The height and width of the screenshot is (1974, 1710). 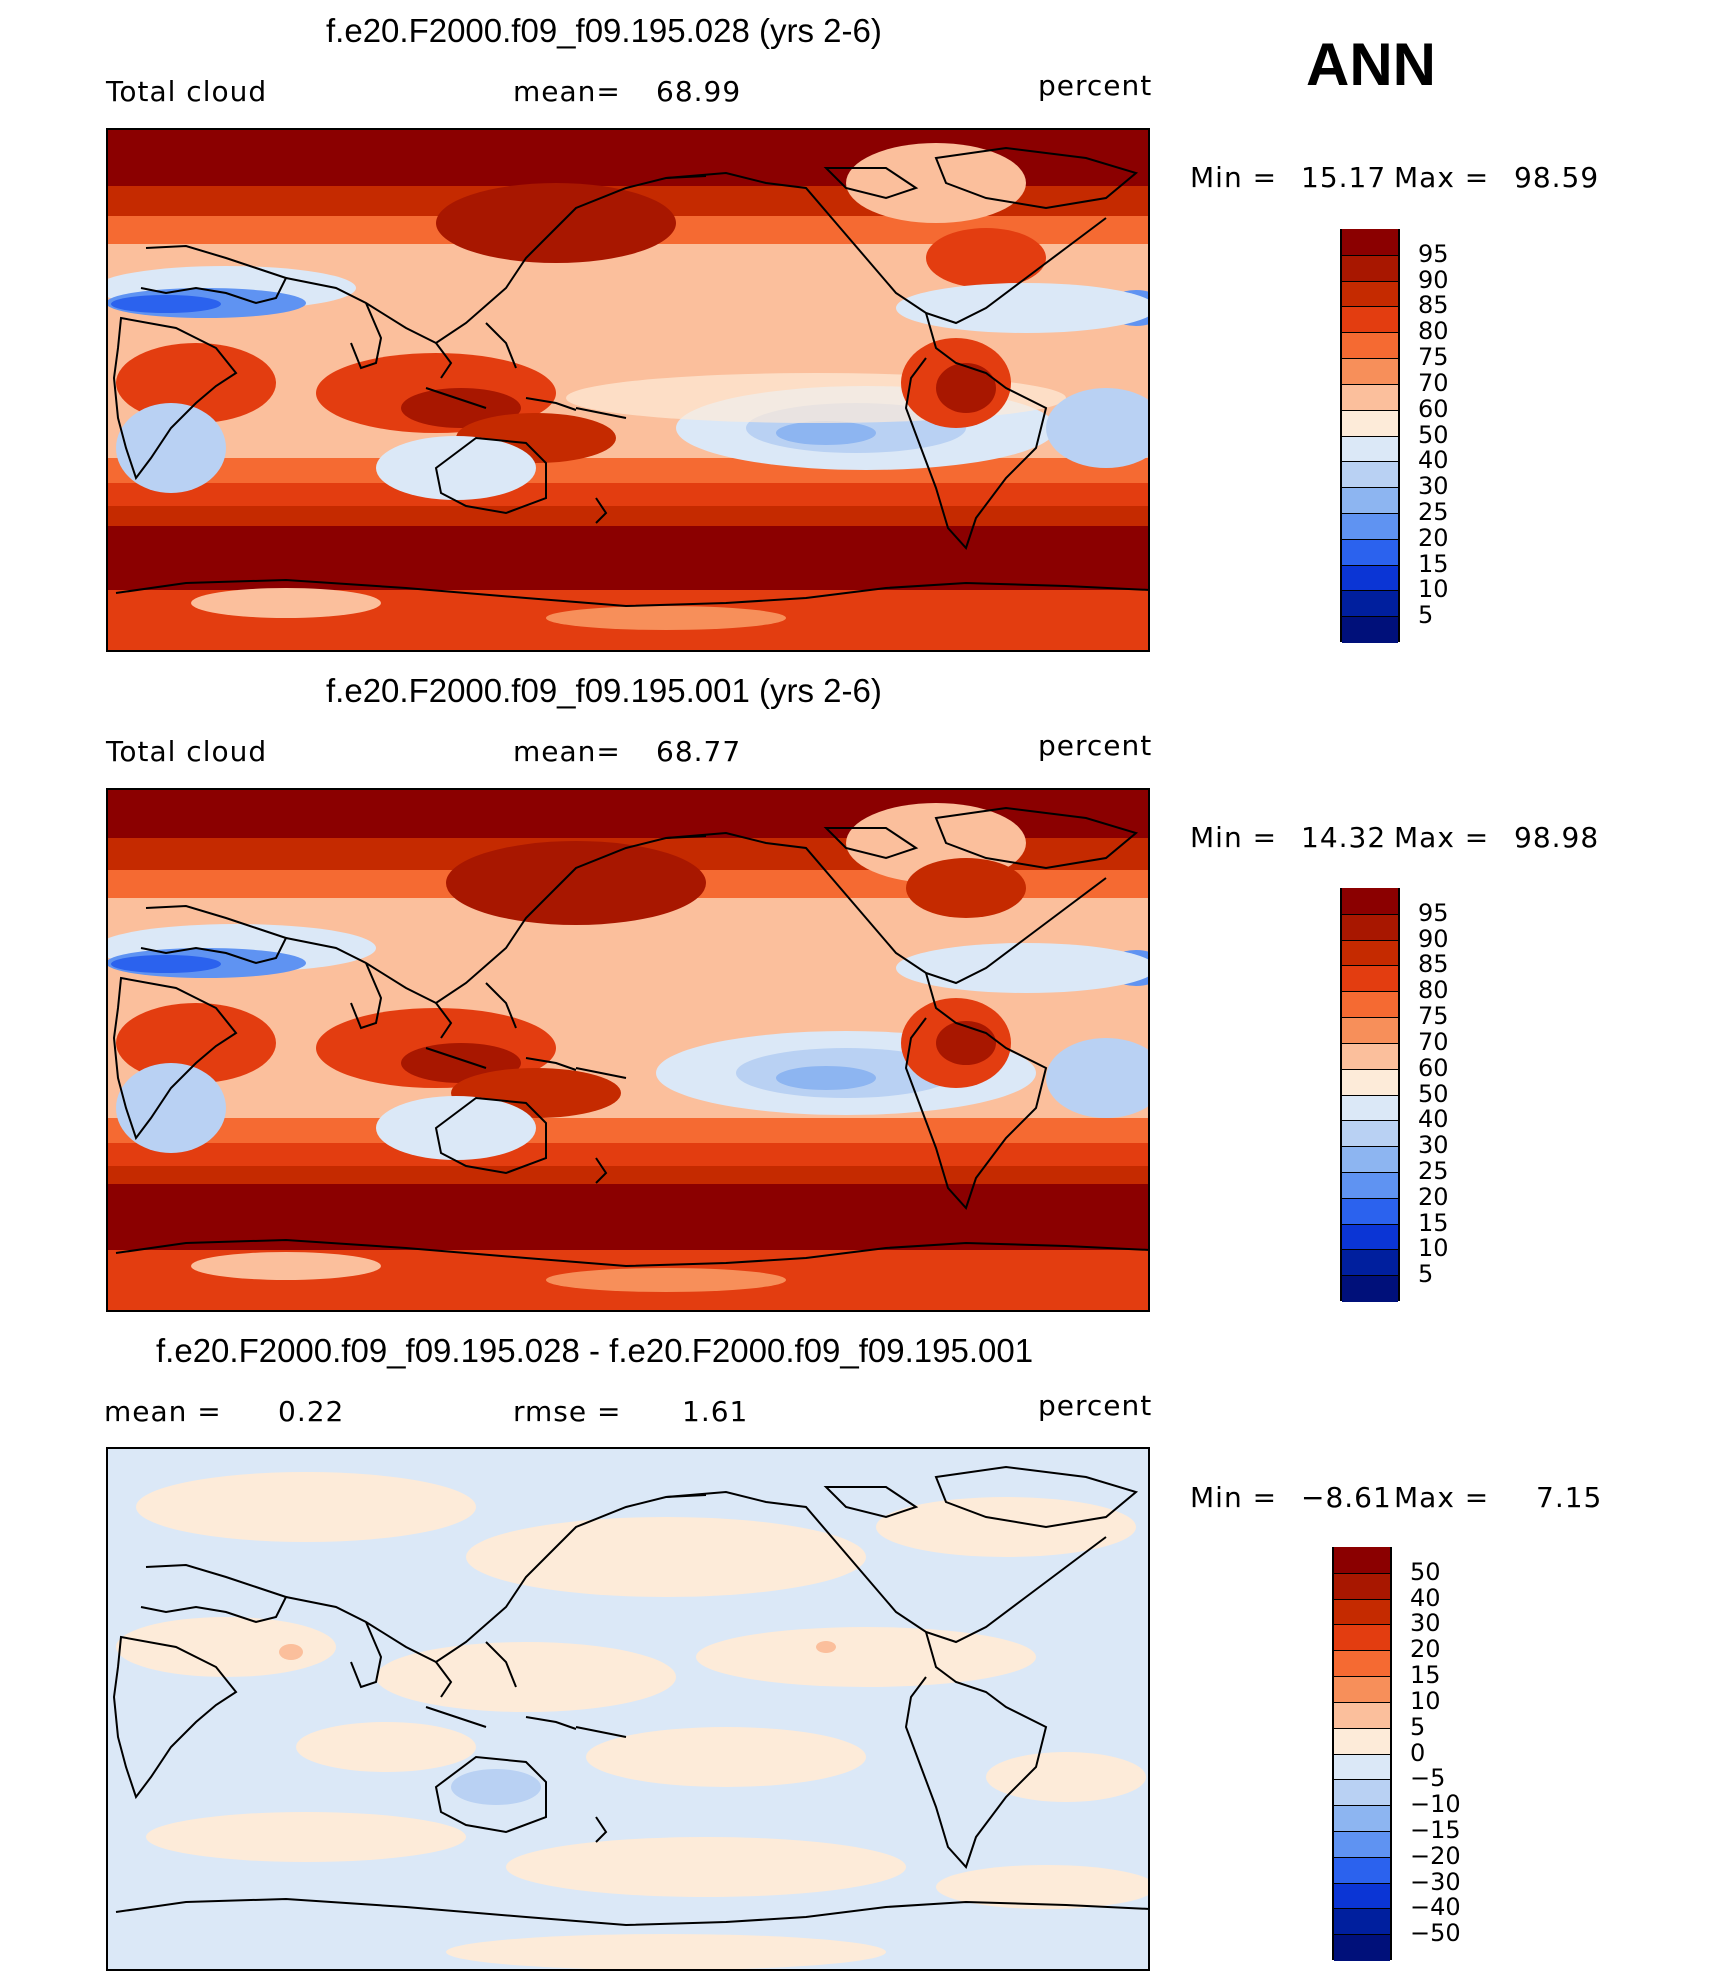 What do you see at coordinates (1569, 1497) in the screenshot?
I see `panel-3-max-value: 7.15` at bounding box center [1569, 1497].